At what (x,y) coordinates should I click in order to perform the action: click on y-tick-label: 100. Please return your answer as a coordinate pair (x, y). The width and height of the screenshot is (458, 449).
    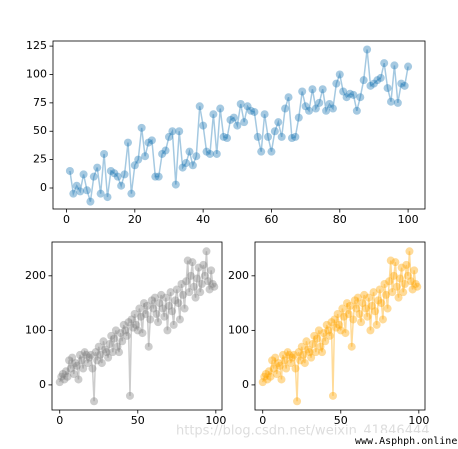
    Looking at the image, I should click on (35, 329).